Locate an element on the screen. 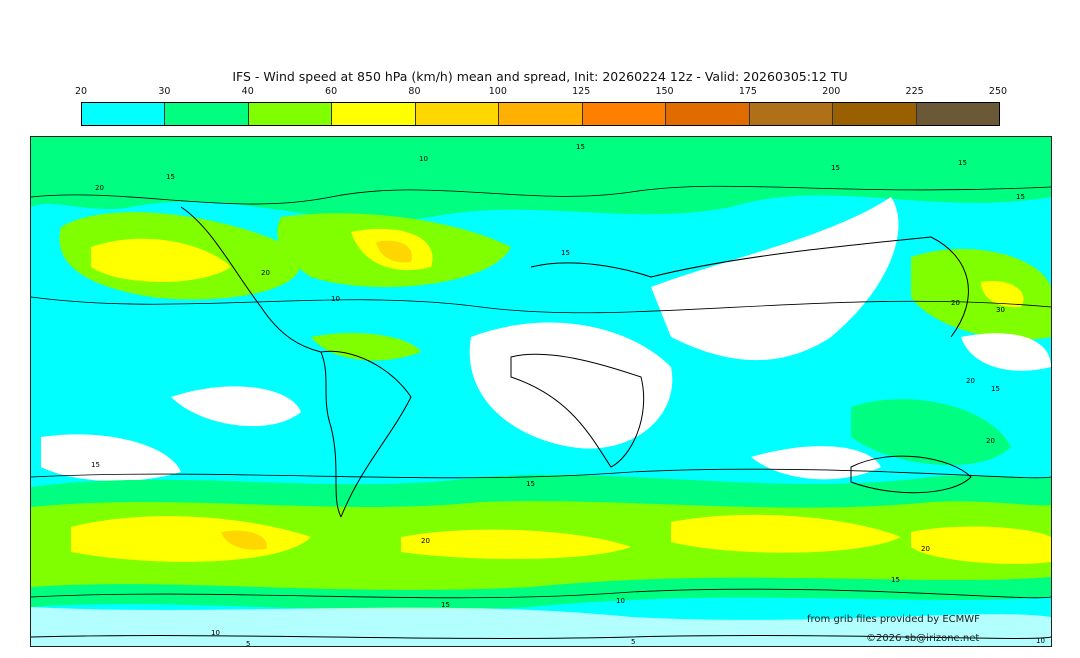  wind-region-natlantic-max is located at coordinates (394, 251).